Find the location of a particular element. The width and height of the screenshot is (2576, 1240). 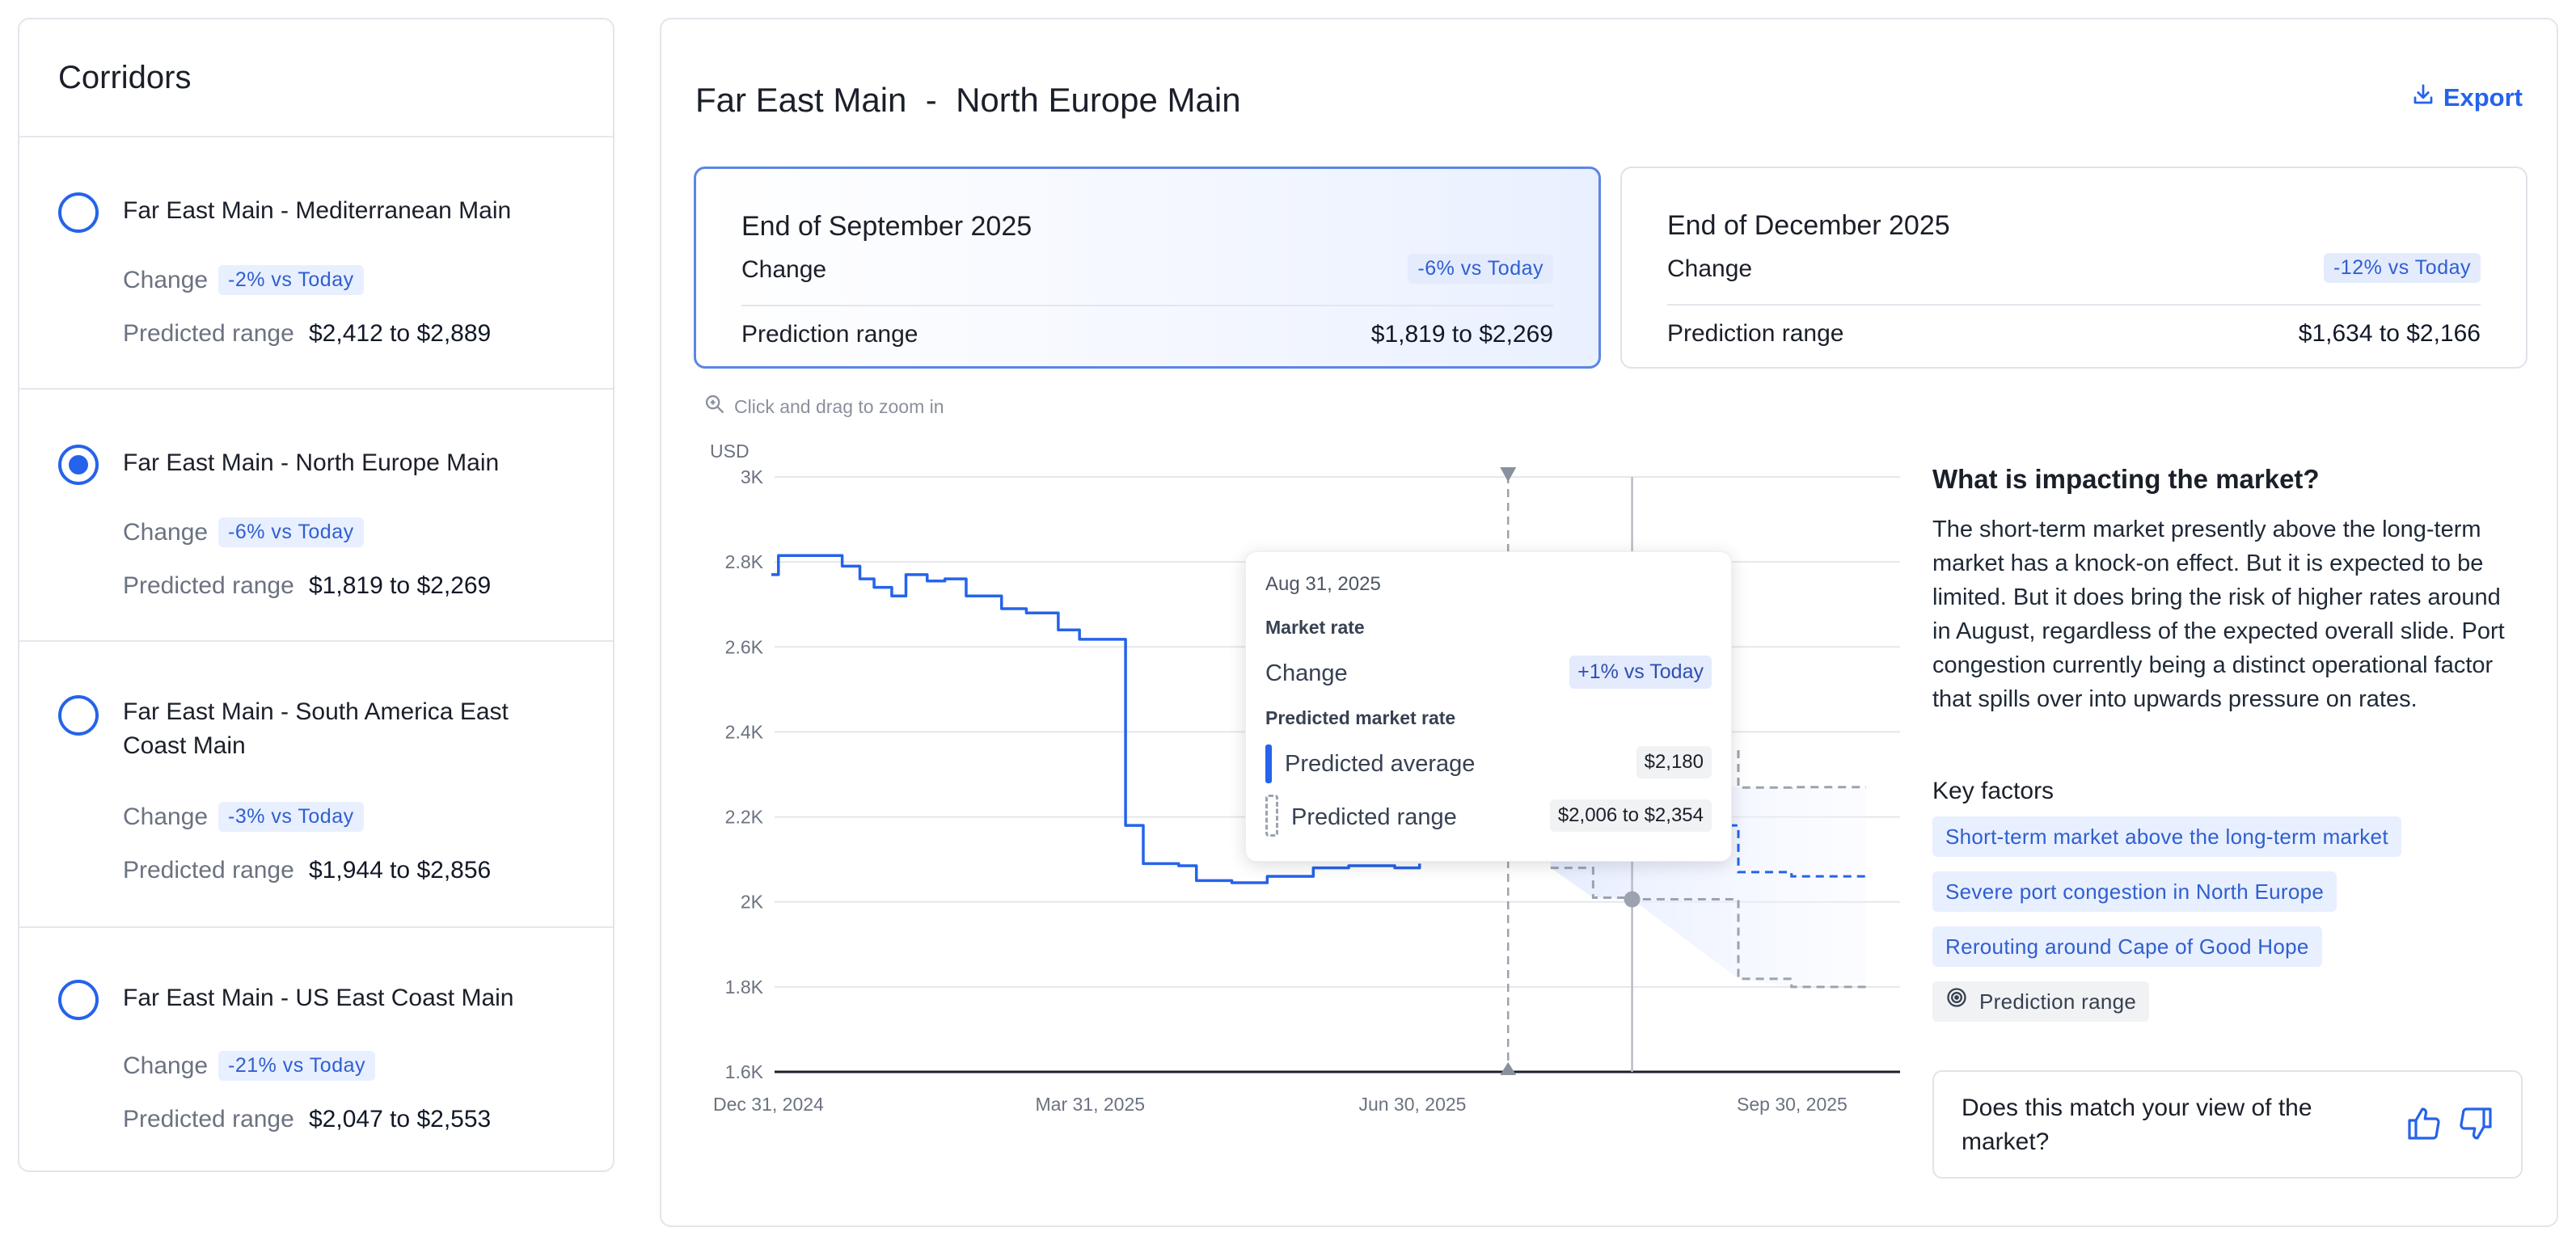

prediction-upper-line is located at coordinates (1708, 769).